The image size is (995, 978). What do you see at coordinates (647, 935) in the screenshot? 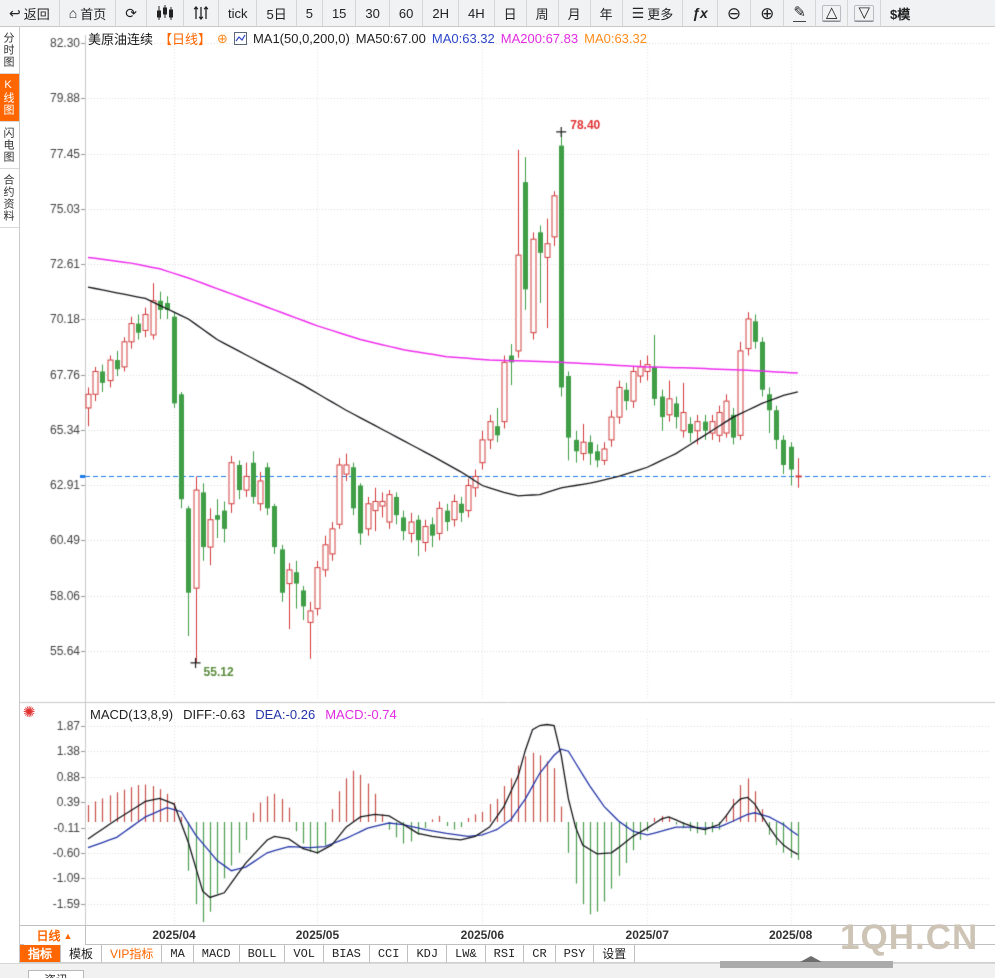
I see `x-axis-label: 2025/07` at bounding box center [647, 935].